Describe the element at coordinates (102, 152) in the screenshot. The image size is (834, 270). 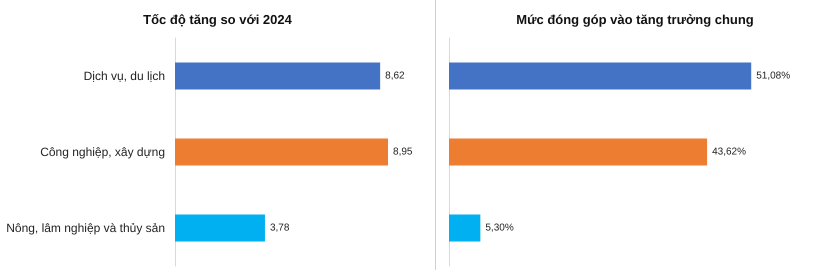
I see `y-tick-label: Công nghiệp, xây dựng` at that location.